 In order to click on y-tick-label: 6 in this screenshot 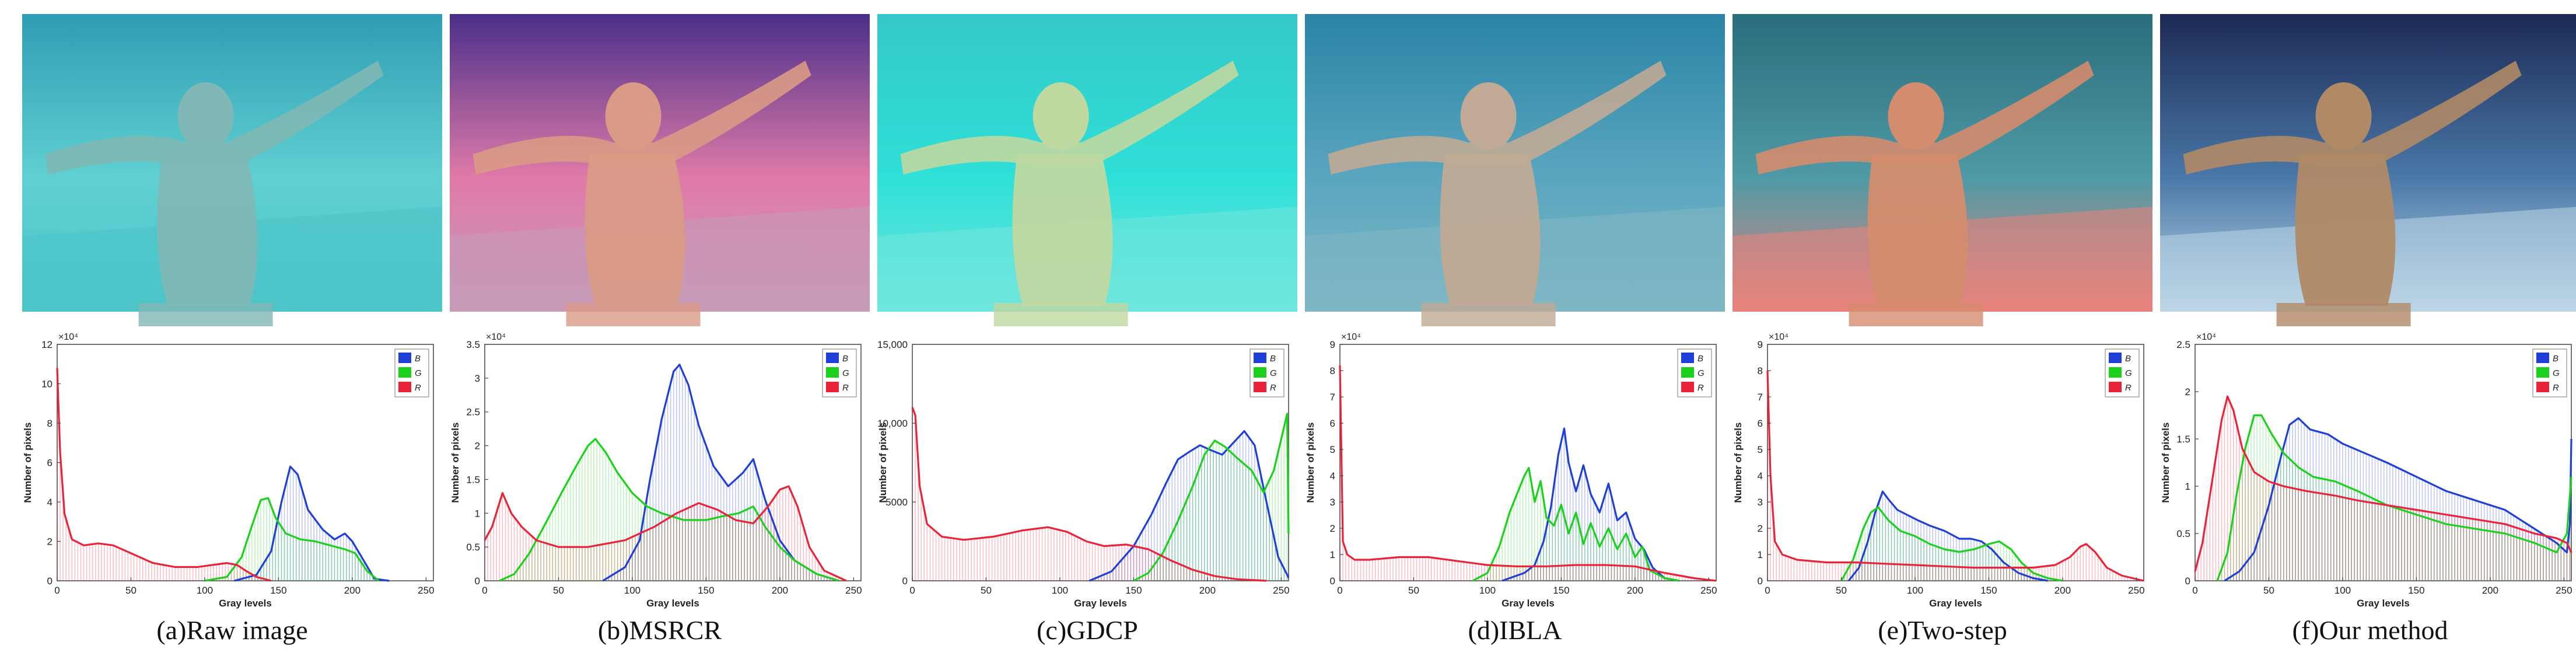, I will do `click(49, 464)`.